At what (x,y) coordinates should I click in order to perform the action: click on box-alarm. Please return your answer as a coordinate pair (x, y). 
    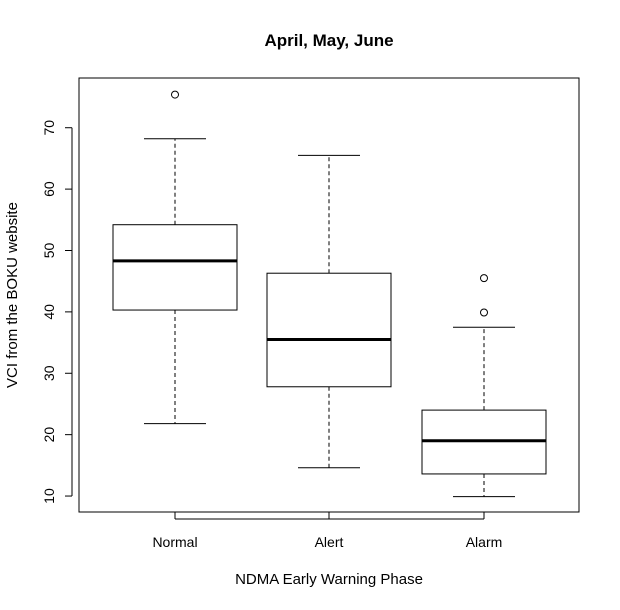
    Looking at the image, I should click on (484, 386).